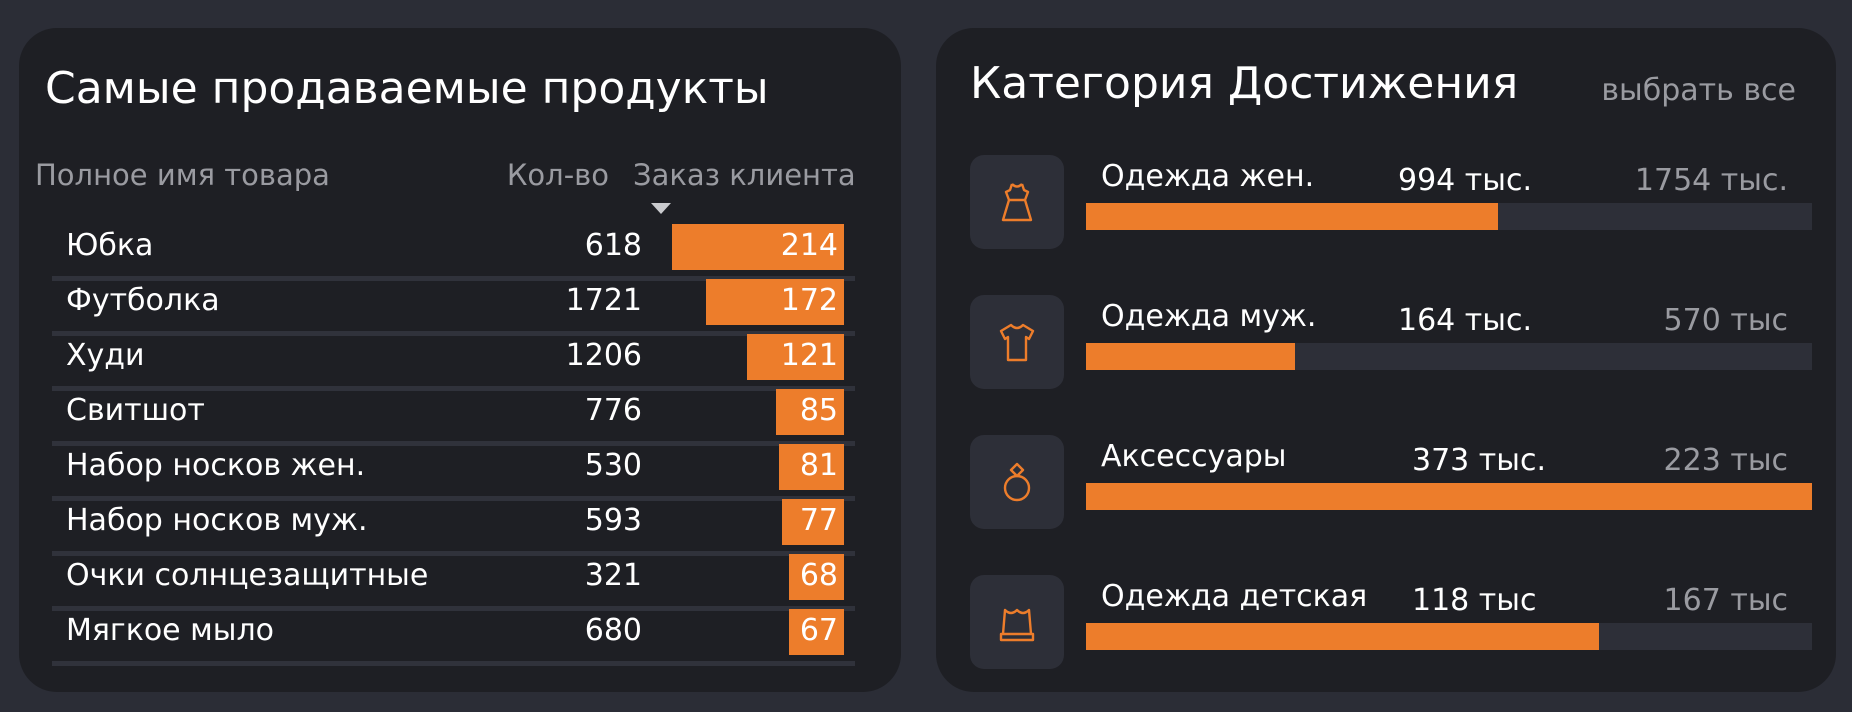  I want to click on order-bar: 172, so click(775, 302).